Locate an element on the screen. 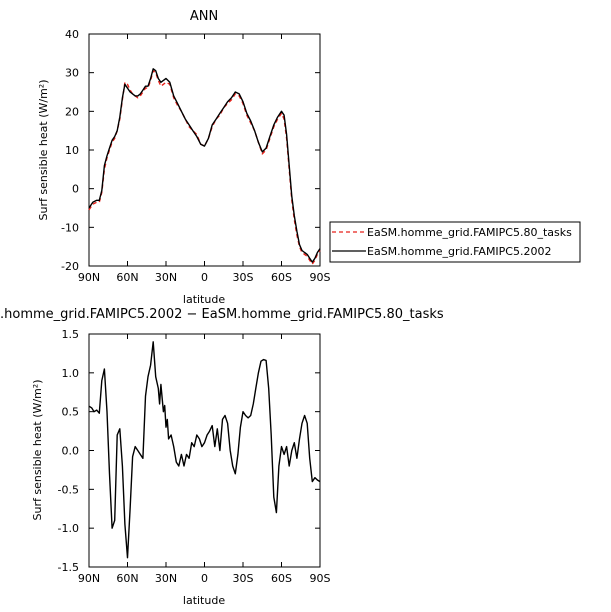 This screenshot has width=611, height=612. y-tick-label: 40 is located at coordinates (72, 34).